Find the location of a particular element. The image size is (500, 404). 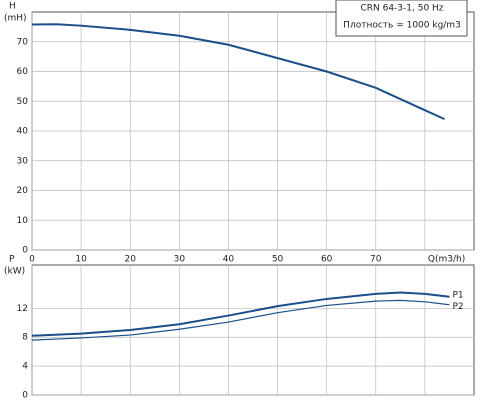

y-axis-label: (mH) is located at coordinates (15, 19).